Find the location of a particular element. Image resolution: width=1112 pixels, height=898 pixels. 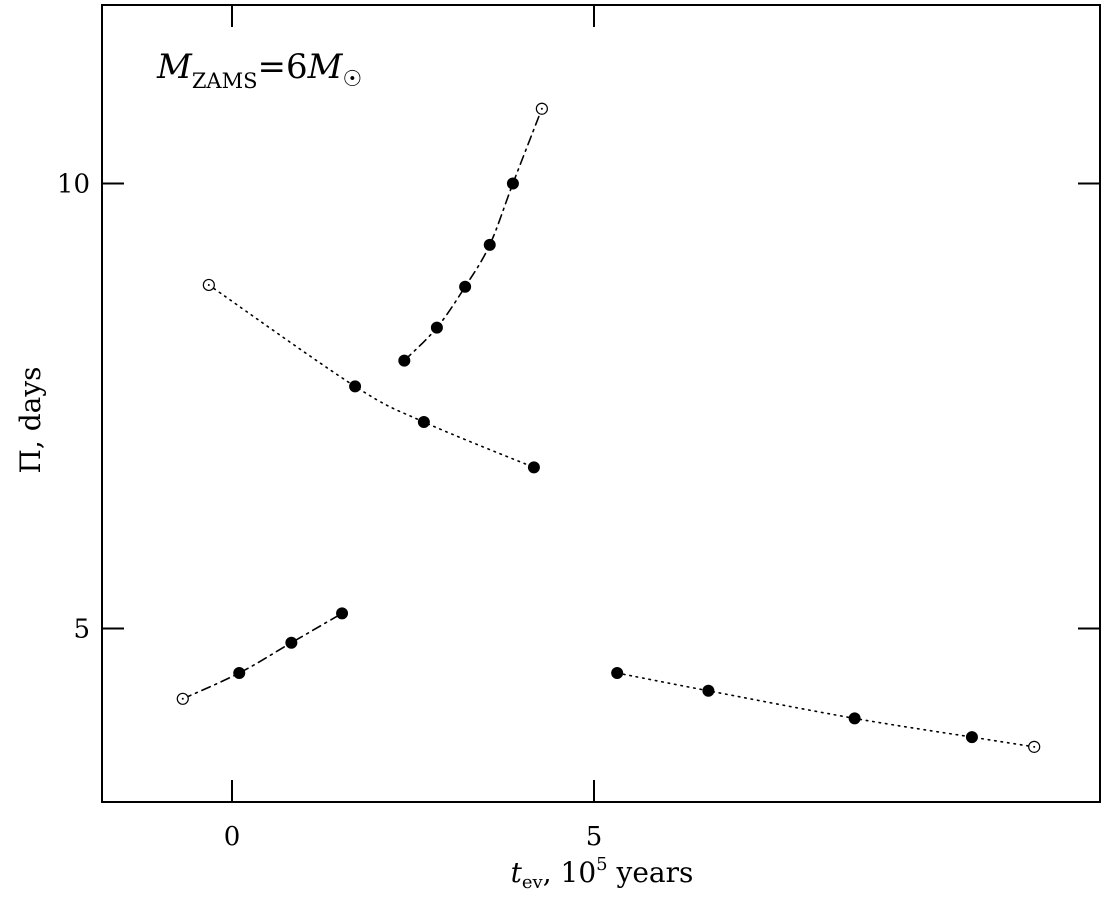

x-tick-label: 0 is located at coordinates (232, 837).